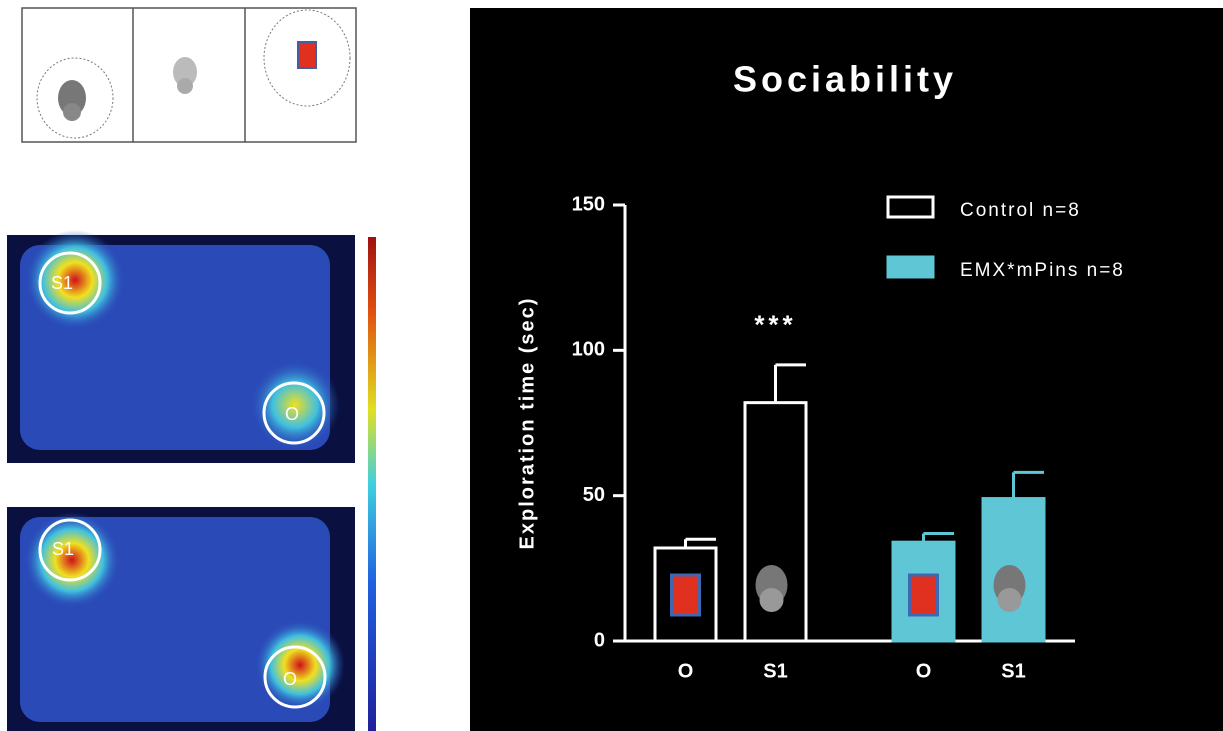  Describe the element at coordinates (845, 79) in the screenshot. I see `chart-title: Sociability` at that location.